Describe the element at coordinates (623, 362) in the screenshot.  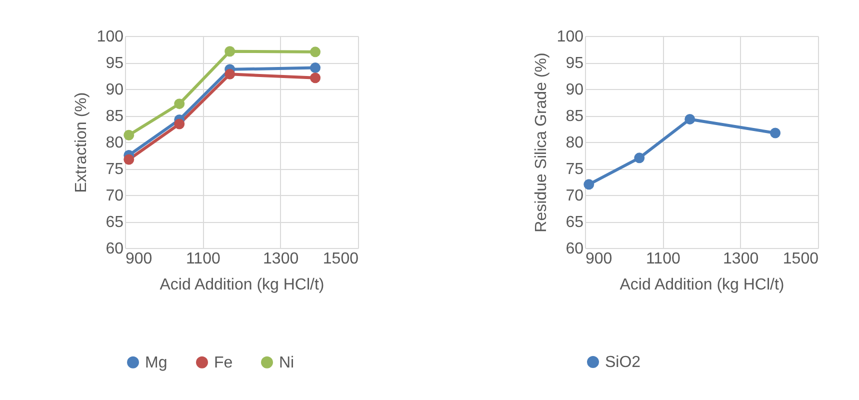
I see `legend-label: SiO2` at that location.